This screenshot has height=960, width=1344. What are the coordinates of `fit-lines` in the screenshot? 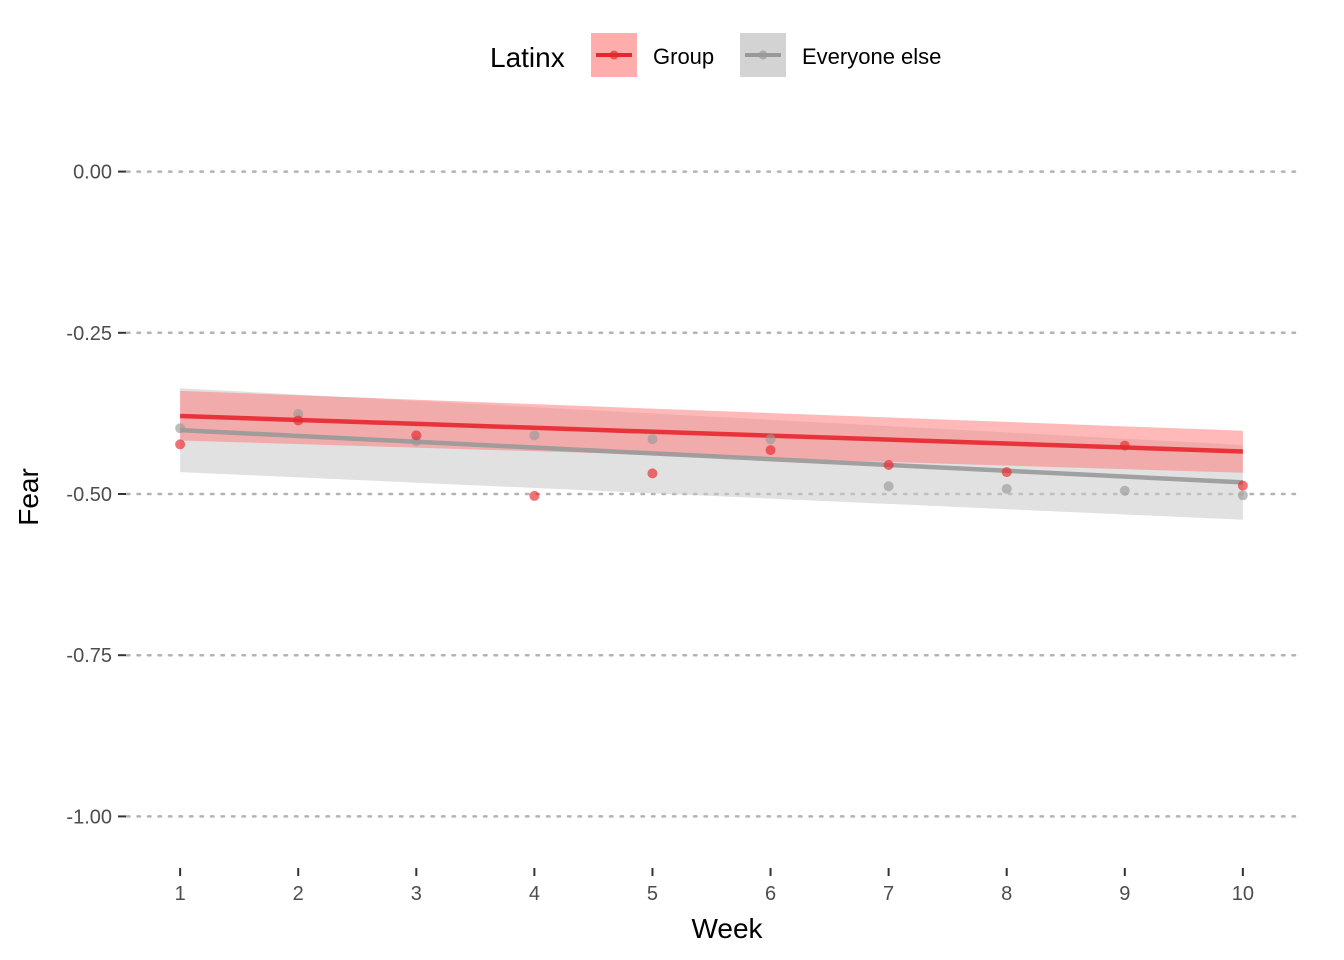 It's located at (711, 449).